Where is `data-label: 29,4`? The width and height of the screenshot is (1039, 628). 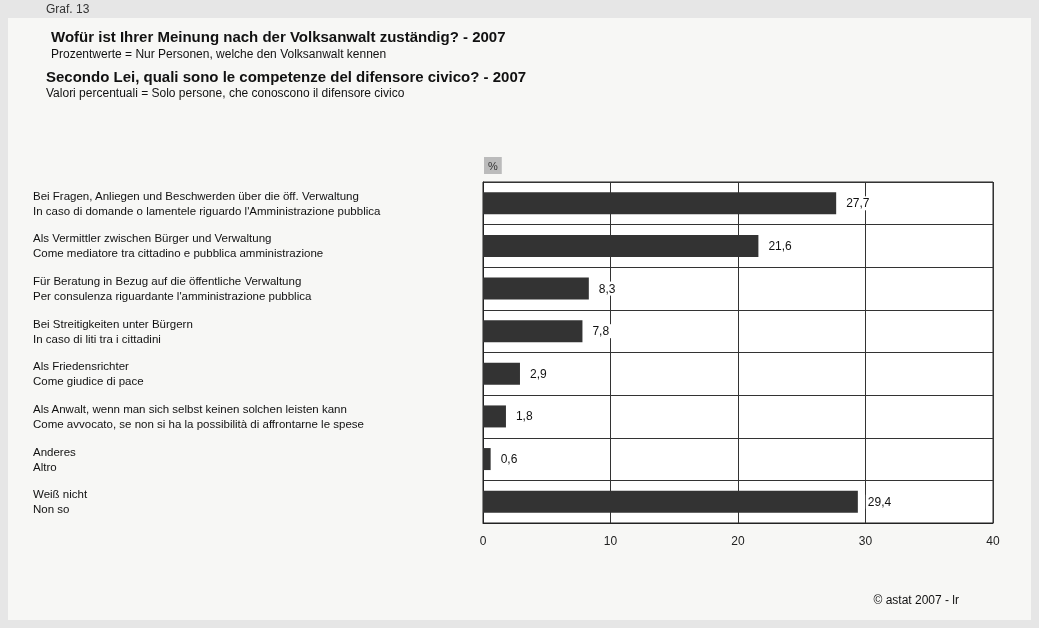 data-label: 29,4 is located at coordinates (879, 501).